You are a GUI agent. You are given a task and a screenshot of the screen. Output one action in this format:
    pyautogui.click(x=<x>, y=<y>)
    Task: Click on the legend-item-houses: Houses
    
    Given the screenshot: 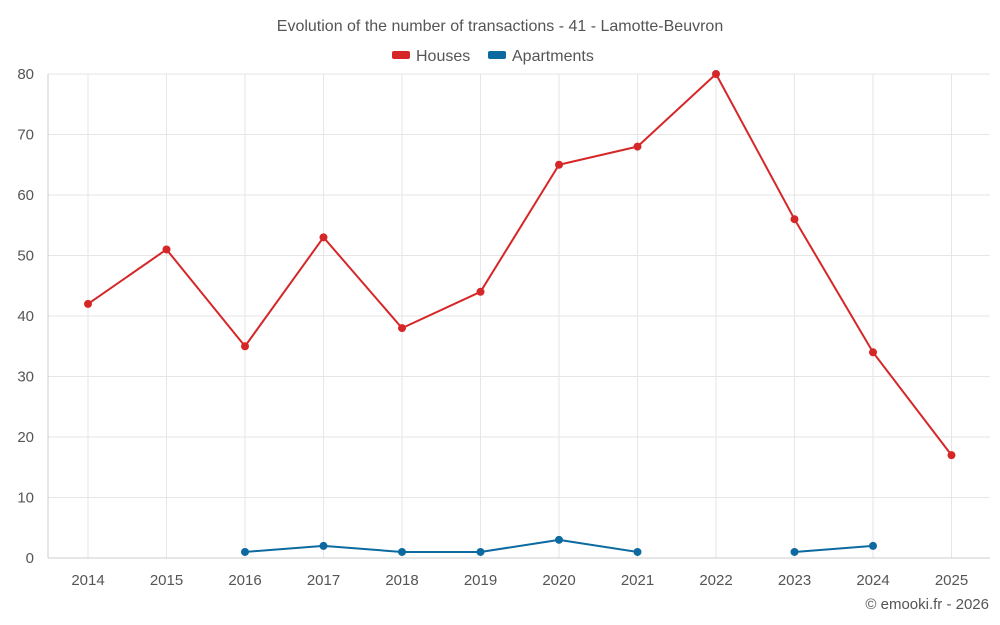 What is the action you would take?
    pyautogui.click(x=431, y=56)
    